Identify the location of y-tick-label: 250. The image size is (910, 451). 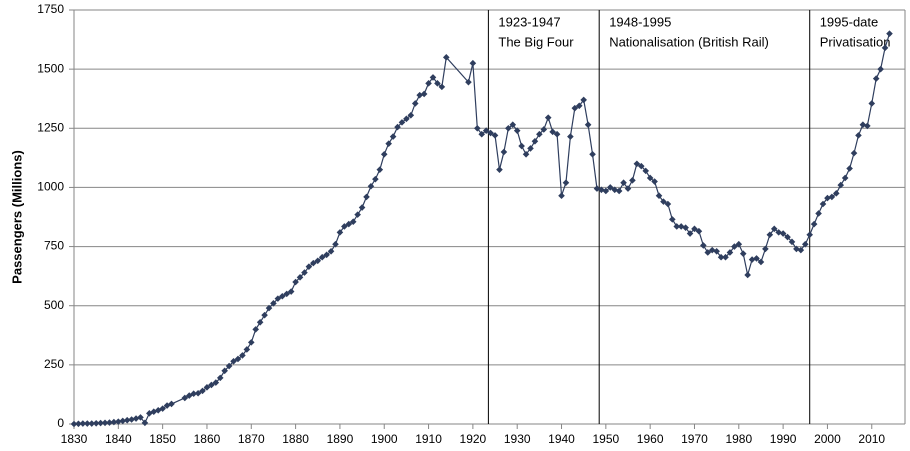
(54, 364).